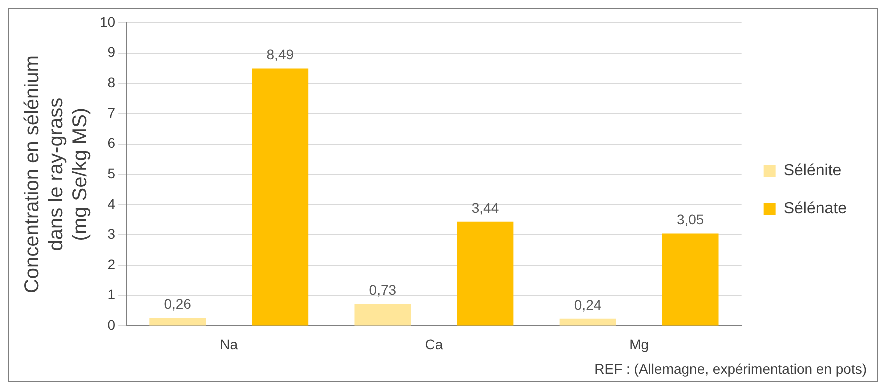 This screenshot has height=390, width=886. What do you see at coordinates (229, 344) in the screenshot?
I see `x-tick-label: Na` at bounding box center [229, 344].